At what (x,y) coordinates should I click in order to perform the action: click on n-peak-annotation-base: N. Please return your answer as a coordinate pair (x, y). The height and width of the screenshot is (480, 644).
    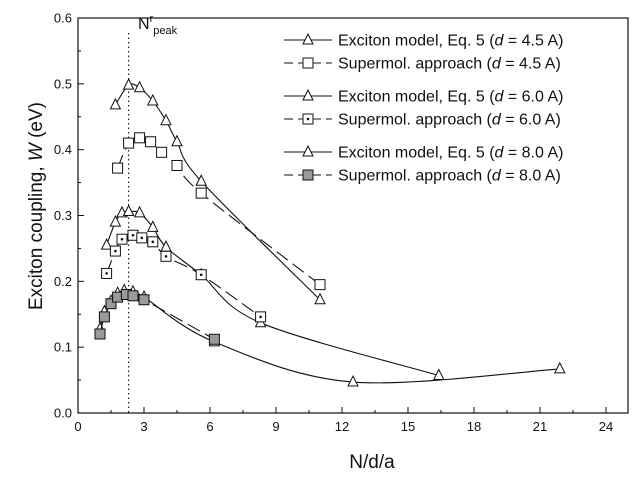
    Looking at the image, I should click on (144, 24).